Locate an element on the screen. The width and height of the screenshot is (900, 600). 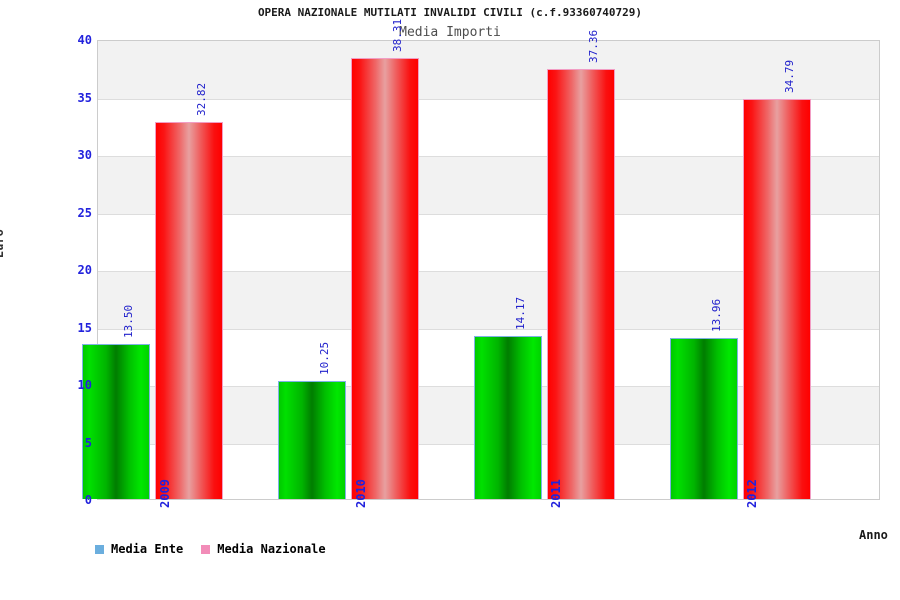
bar-value-label: 32.82 is located at coordinates (202, 99).